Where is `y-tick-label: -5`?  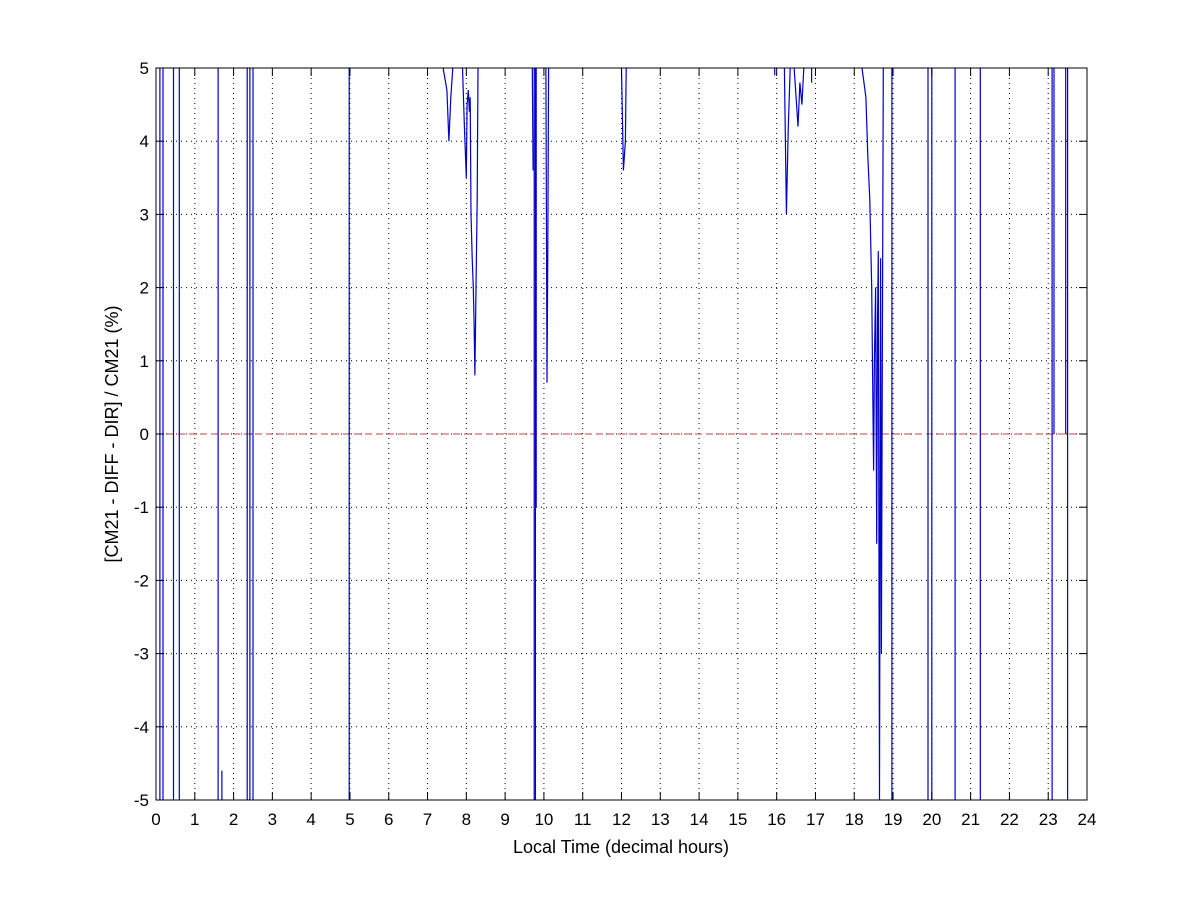
y-tick-label: -5 is located at coordinates (141, 800).